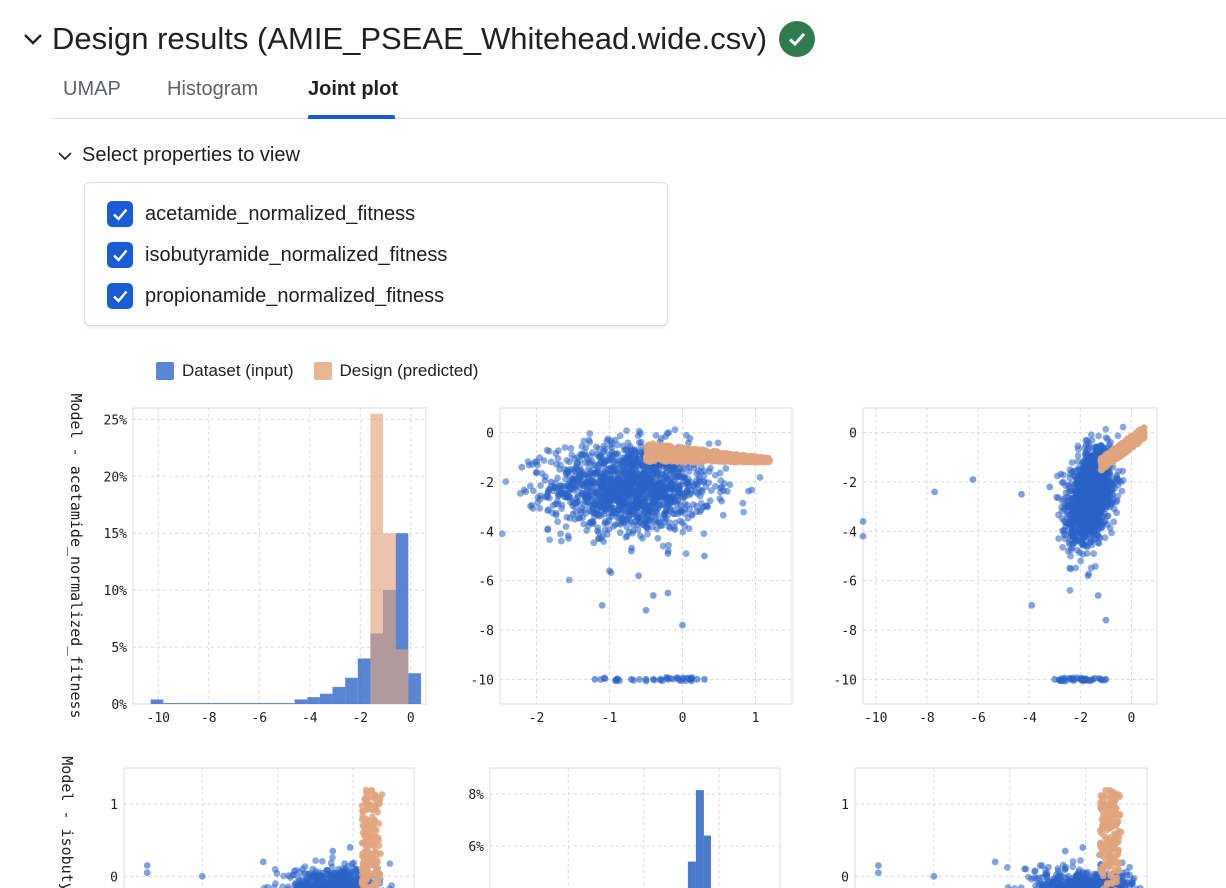 This screenshot has height=888, width=1226. Describe the element at coordinates (225, 371) in the screenshot. I see `legend-item-dataset: Dataset (input)` at that location.